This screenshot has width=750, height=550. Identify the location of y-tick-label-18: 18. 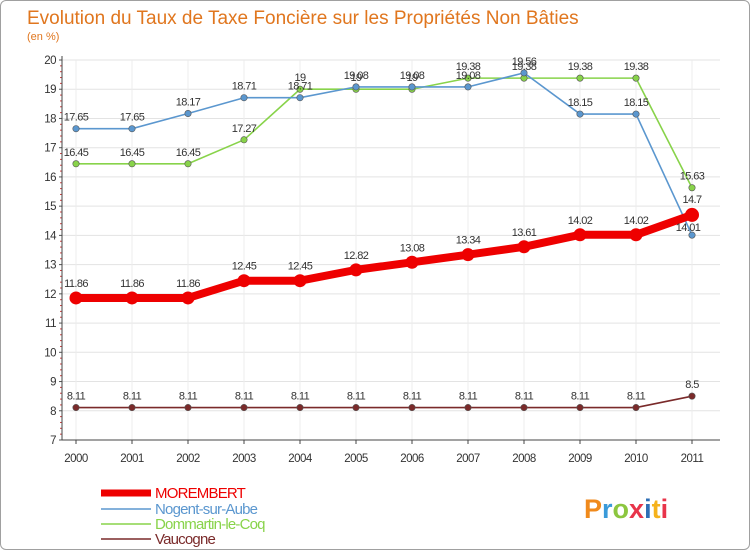
(50, 119).